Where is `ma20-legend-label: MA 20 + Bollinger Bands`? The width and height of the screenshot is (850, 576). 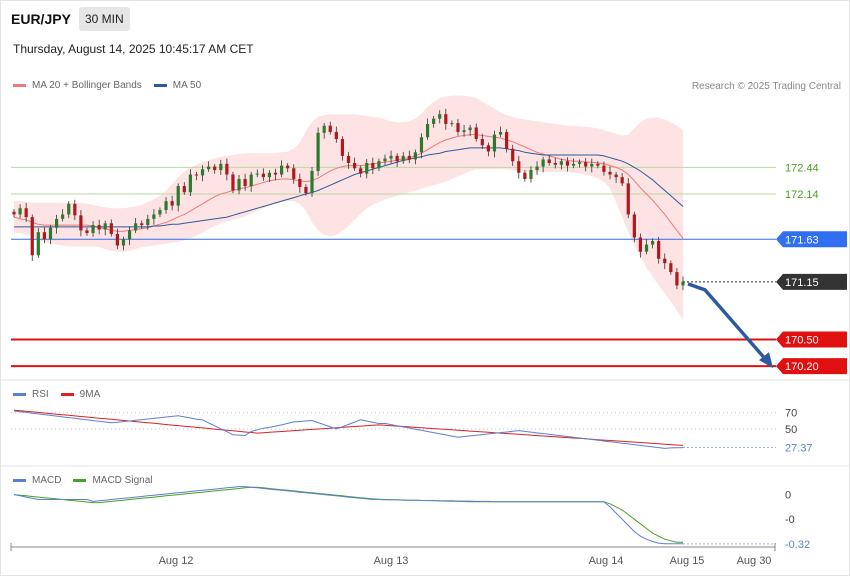
ma20-legend-label: MA 20 + Bollinger Bands is located at coordinates (87, 85).